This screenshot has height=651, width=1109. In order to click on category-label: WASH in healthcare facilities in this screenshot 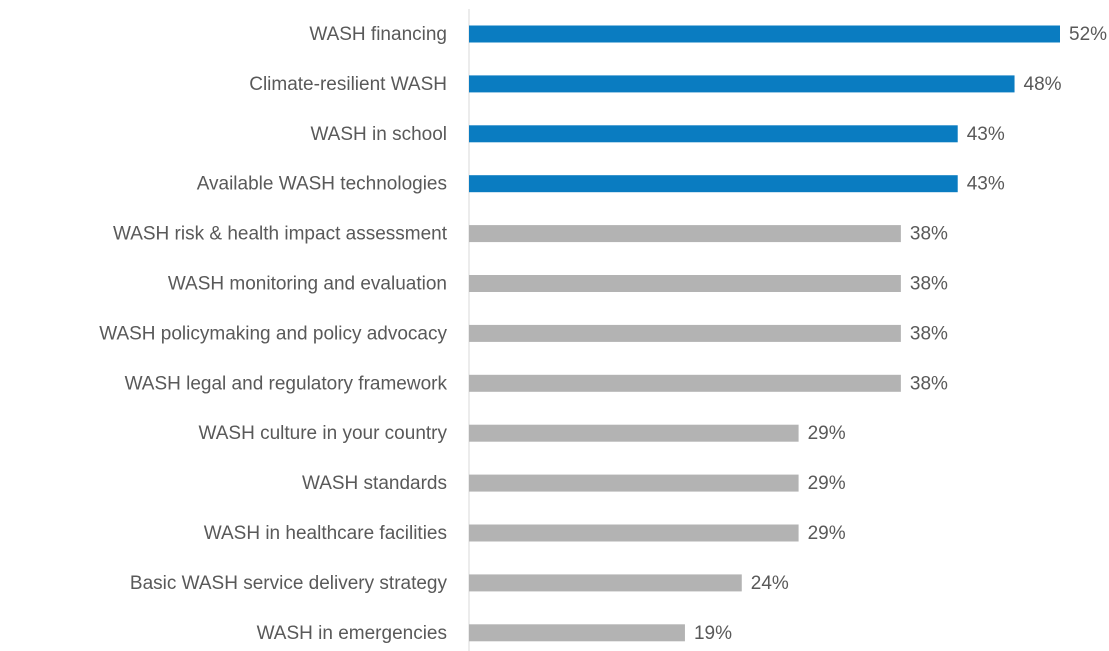, I will do `click(325, 533)`.